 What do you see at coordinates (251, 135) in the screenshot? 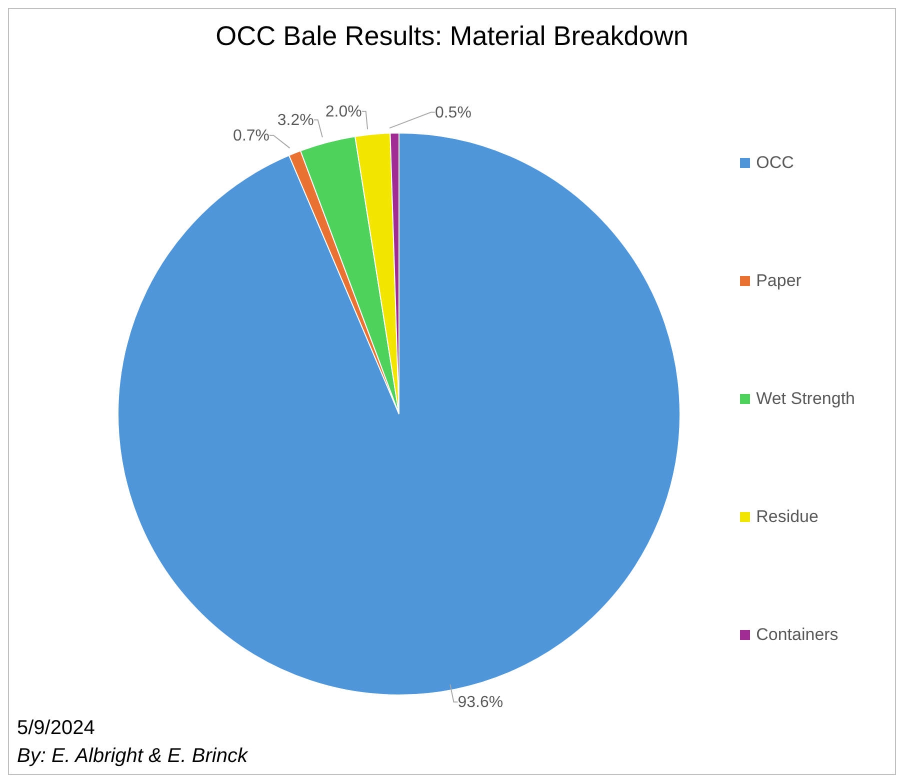
I see `data-label: 0.7%` at bounding box center [251, 135].